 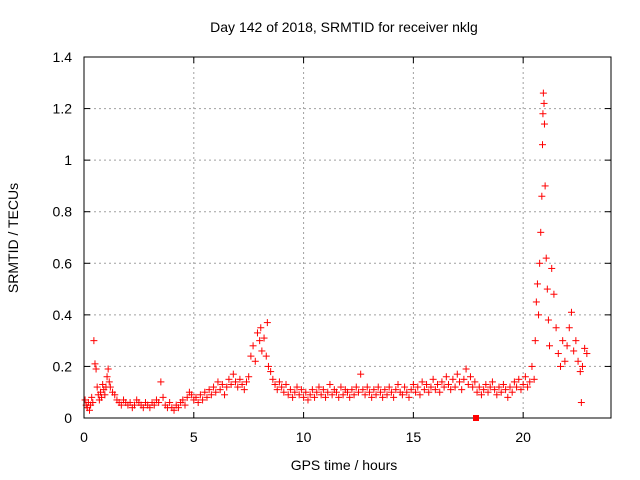 What do you see at coordinates (68, 160) in the screenshot?
I see `y-tick-label: 1` at bounding box center [68, 160].